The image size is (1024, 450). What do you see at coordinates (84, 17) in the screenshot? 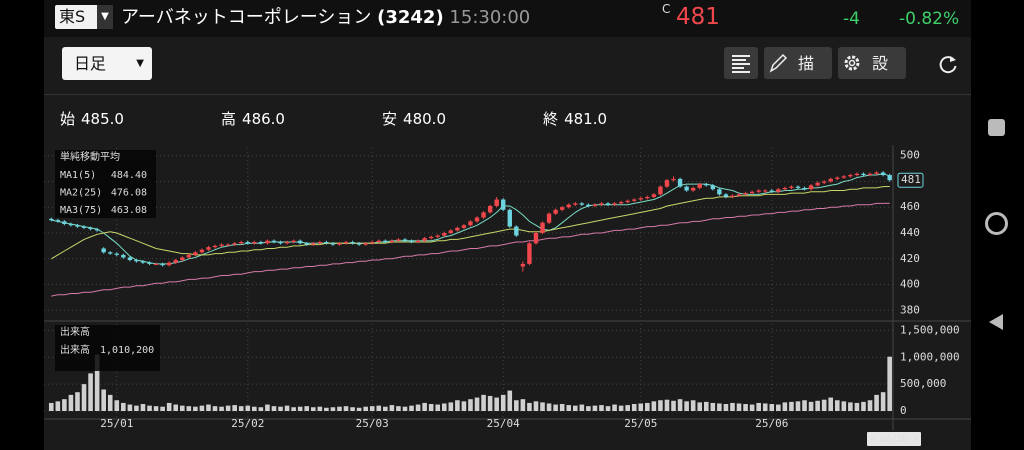
I see `exchange-select: 東S ▼` at bounding box center [84, 17].